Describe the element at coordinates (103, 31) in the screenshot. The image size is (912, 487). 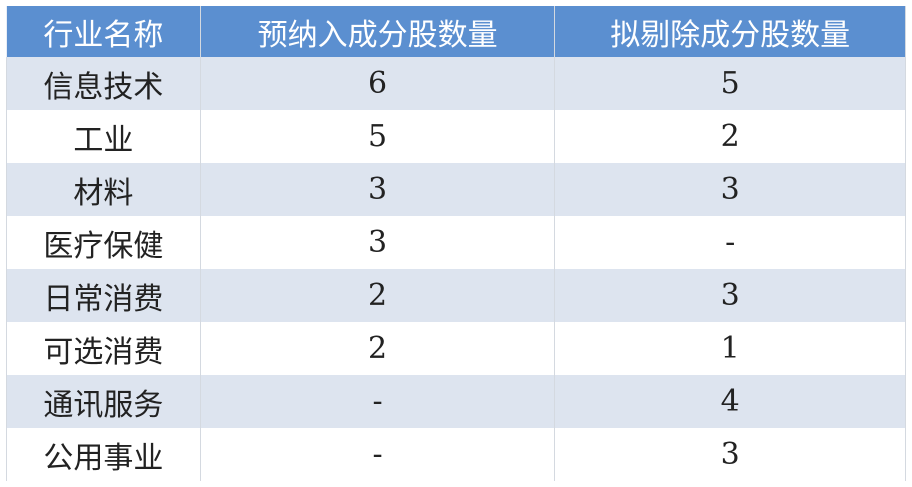
I see `header-industry: 行业名称` at that location.